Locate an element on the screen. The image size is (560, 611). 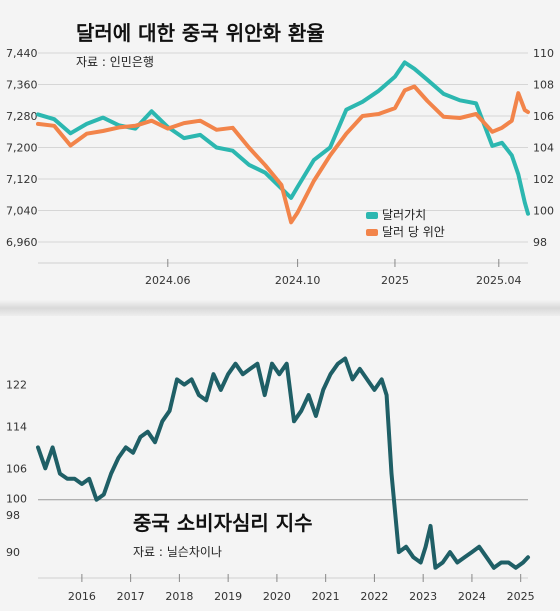
y-right-tick-label: 110 is located at coordinates (543, 53).